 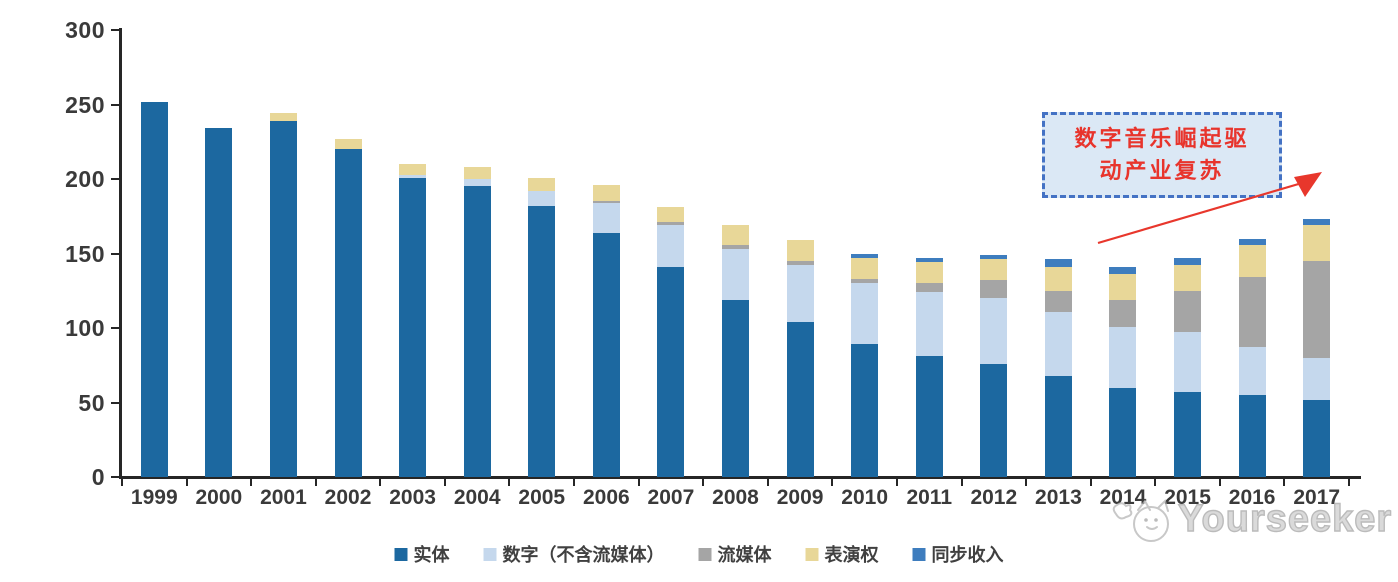 I want to click on x-axis-label-2012: 2012, so click(x=994, y=497).